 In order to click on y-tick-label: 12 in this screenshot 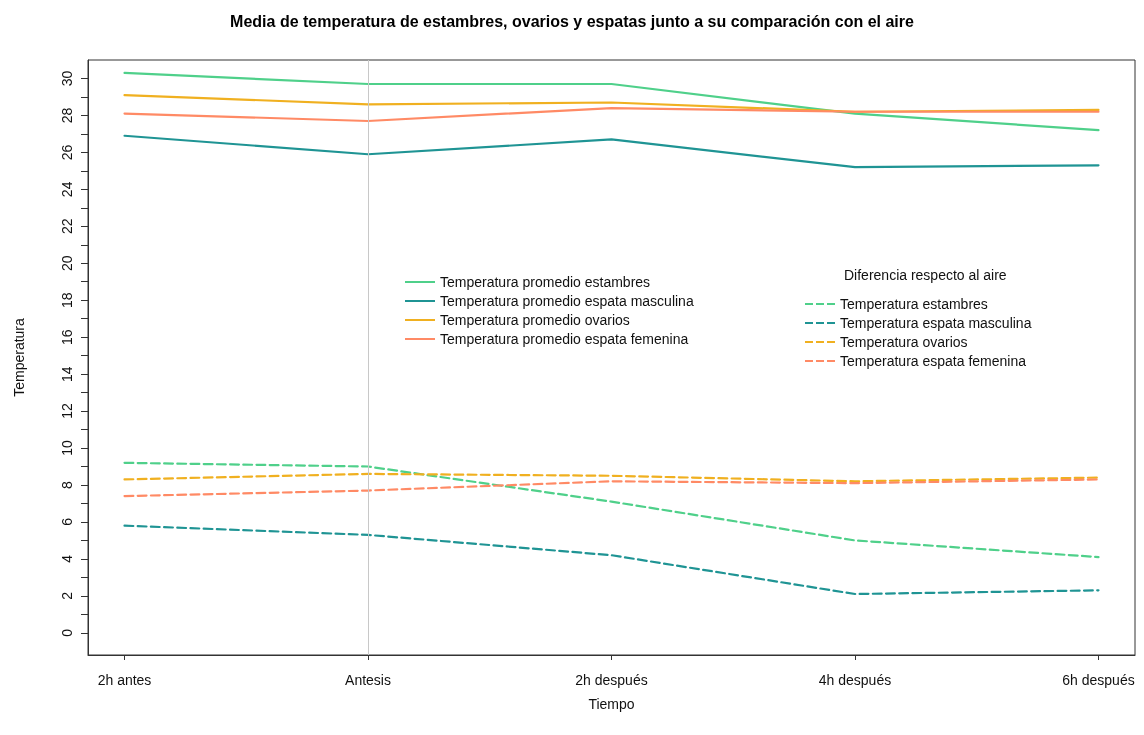, I will do `click(67, 411)`.